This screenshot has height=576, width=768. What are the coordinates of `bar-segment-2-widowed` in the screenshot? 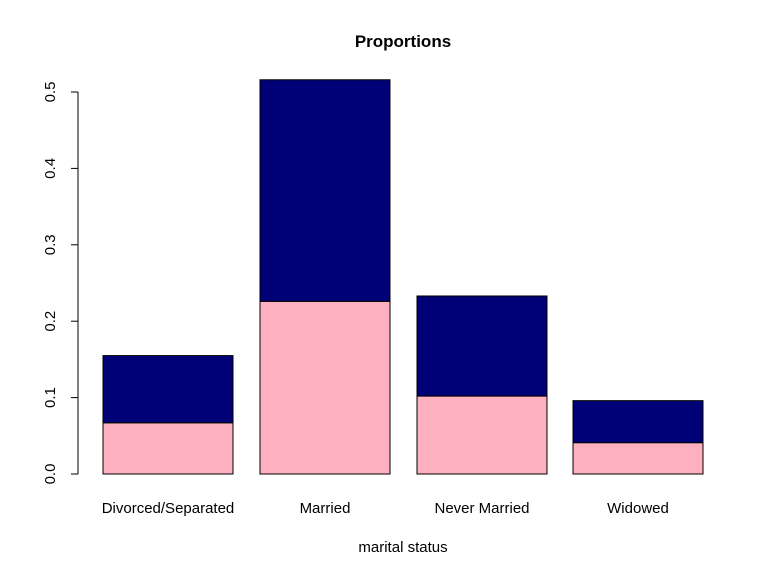 It's located at (638, 422).